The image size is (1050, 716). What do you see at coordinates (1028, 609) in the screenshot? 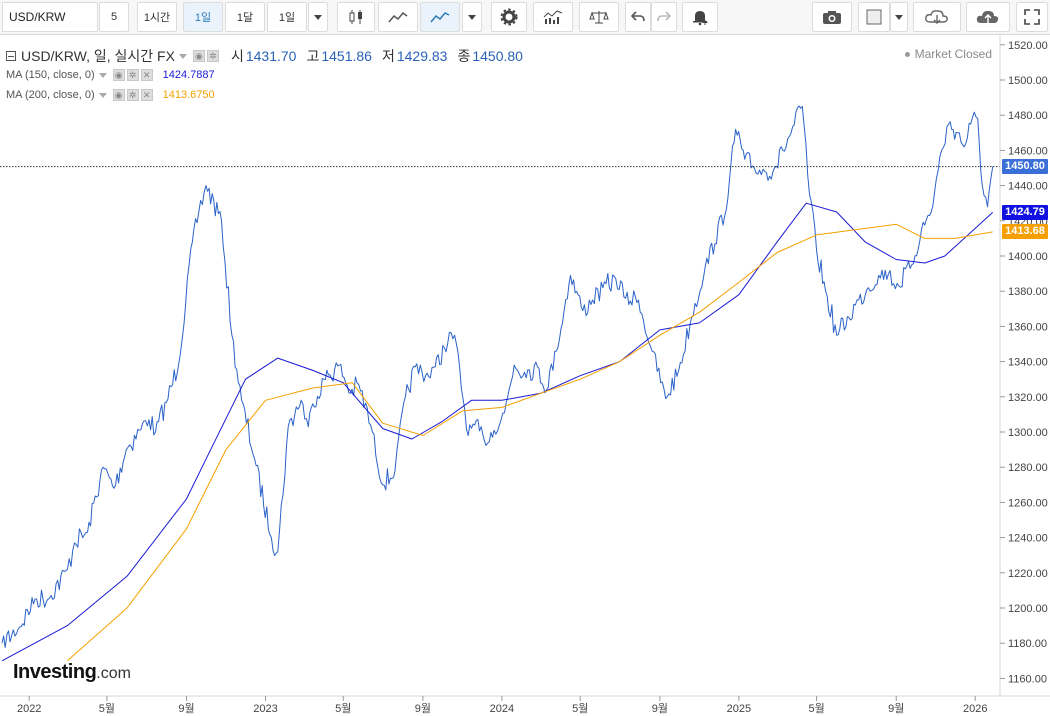
I see `y-tick-label: 1200.00` at bounding box center [1028, 609].